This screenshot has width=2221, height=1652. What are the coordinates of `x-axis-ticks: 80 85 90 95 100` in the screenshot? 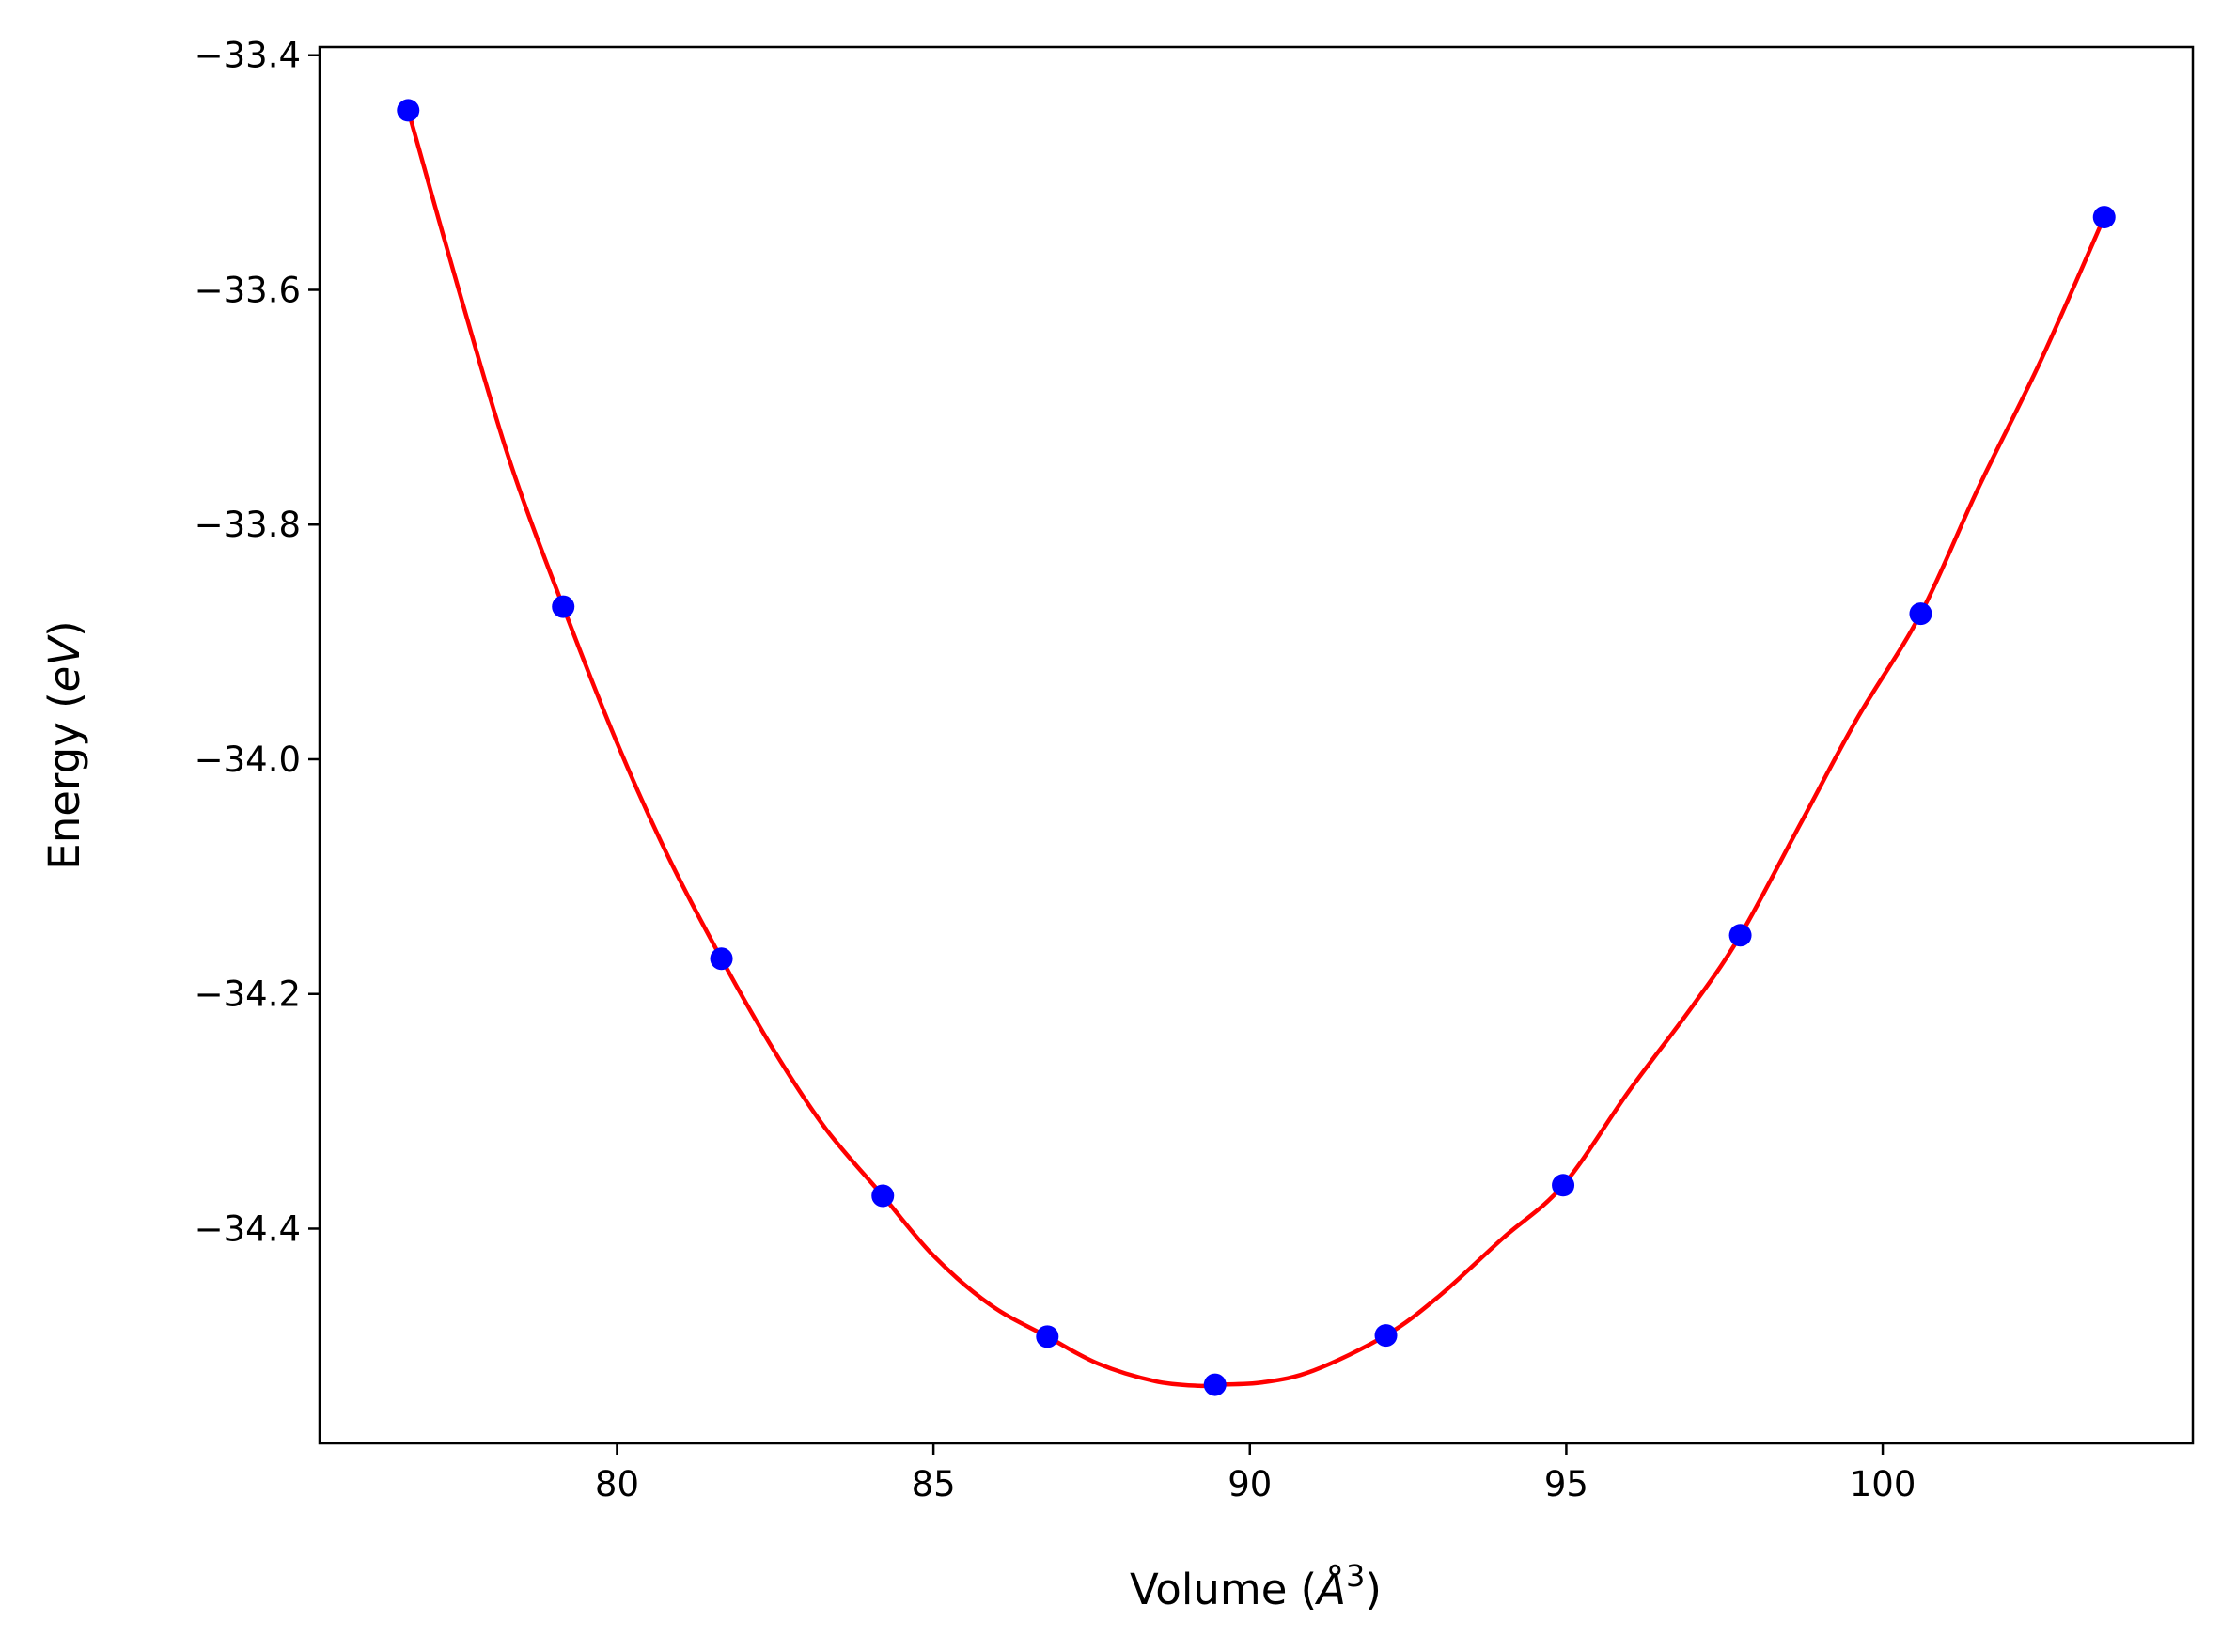 It's located at (1255, 1473).